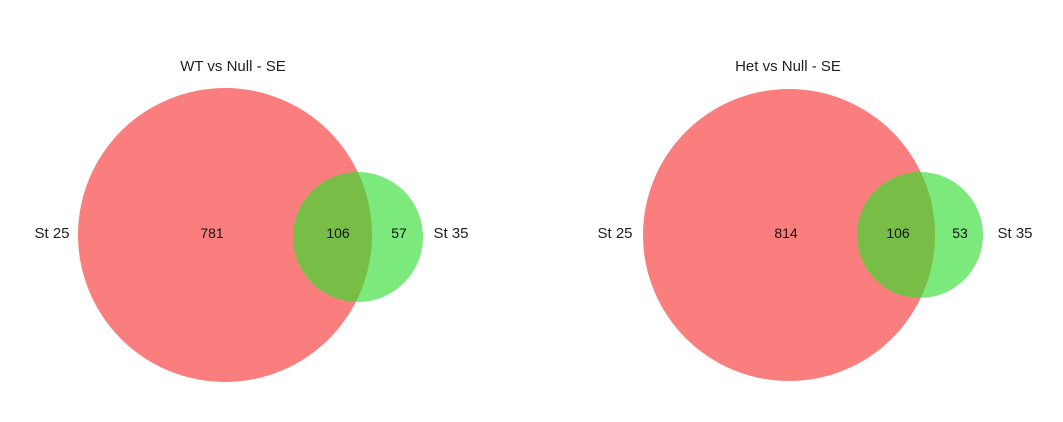  Describe the element at coordinates (399, 233) in the screenshot. I see `right-only-count: 57` at that location.